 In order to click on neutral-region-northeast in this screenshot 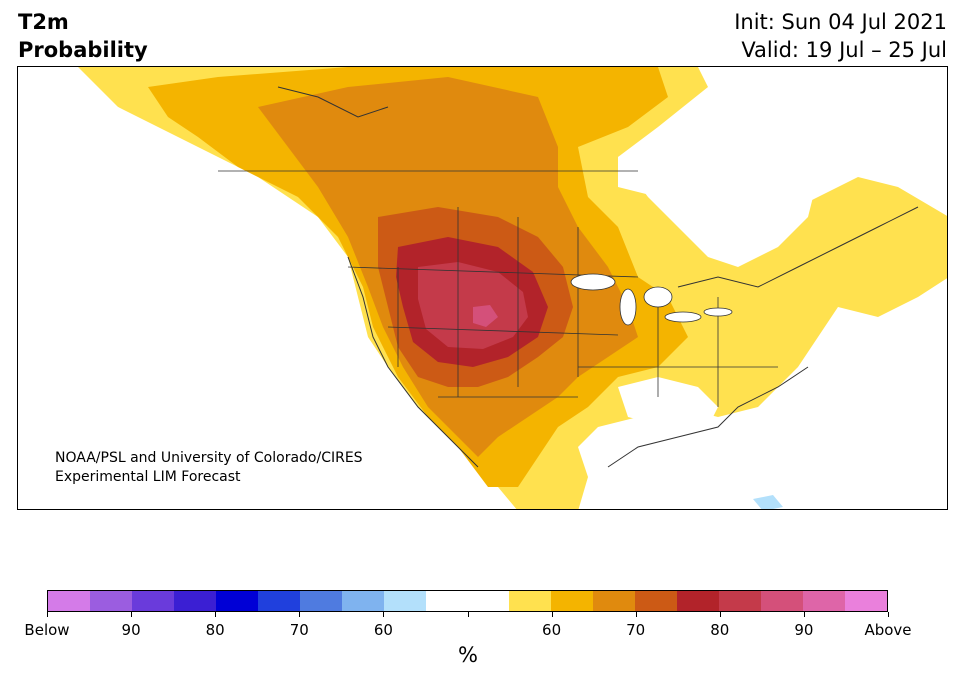, I will do `click(718, 202)`.